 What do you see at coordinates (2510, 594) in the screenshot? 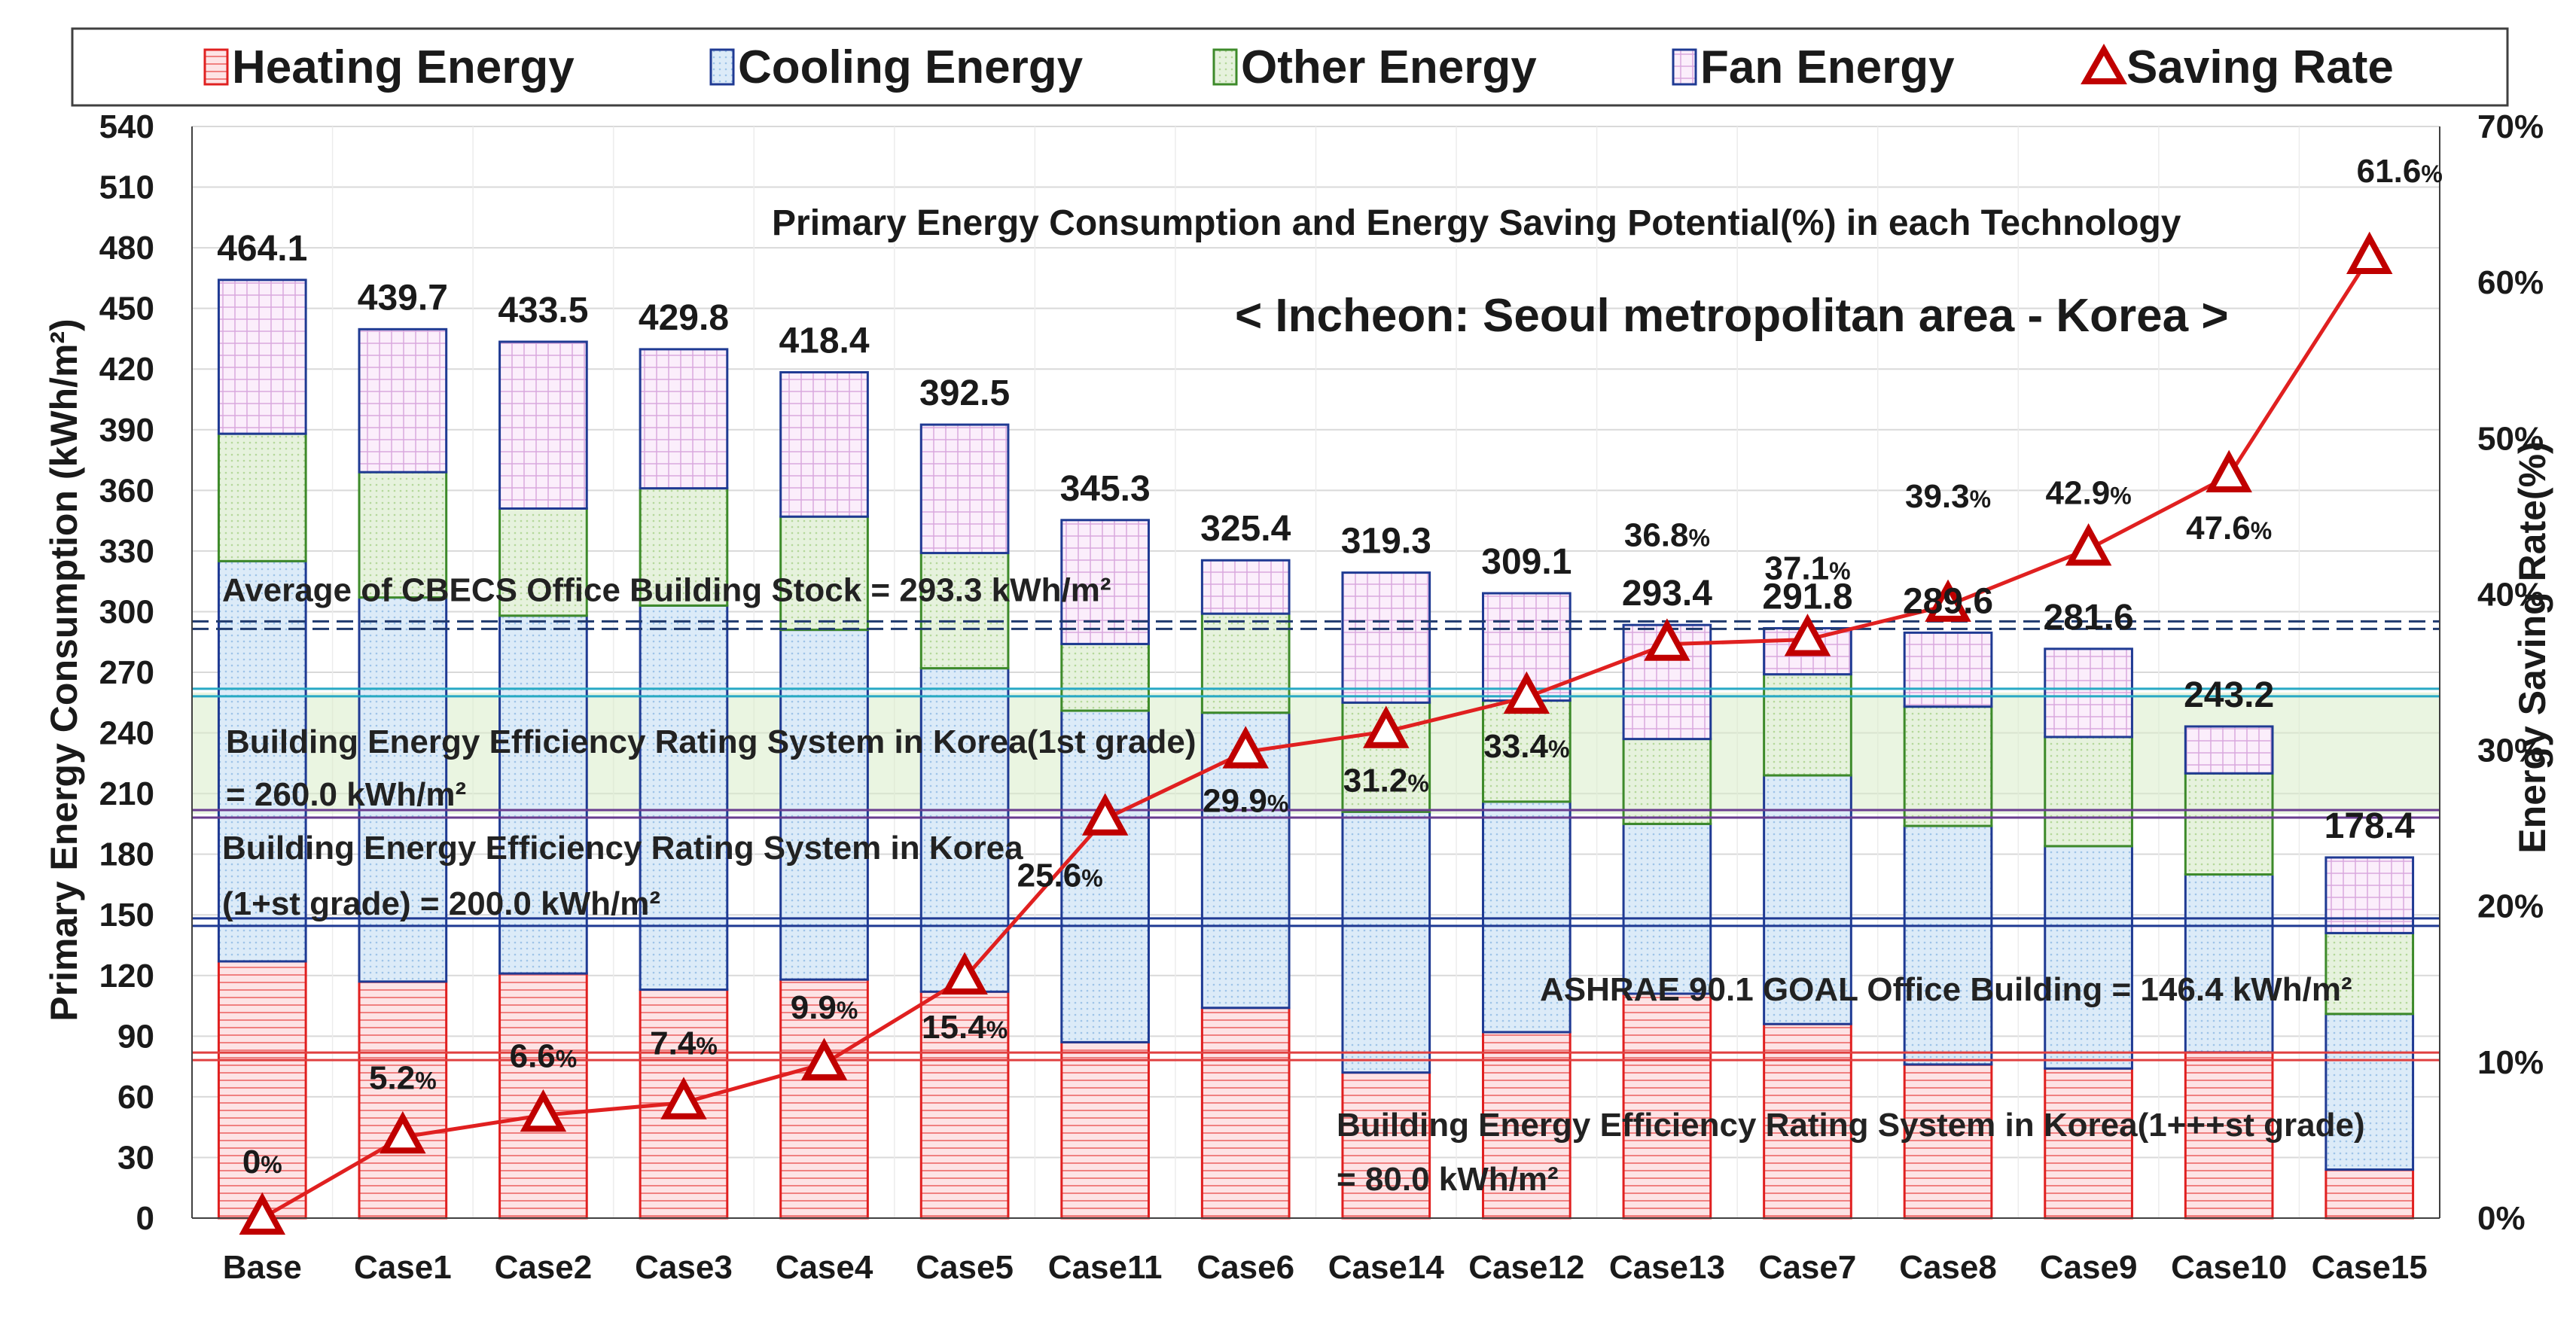
I see `y2-tick-label: 40%` at bounding box center [2510, 594].